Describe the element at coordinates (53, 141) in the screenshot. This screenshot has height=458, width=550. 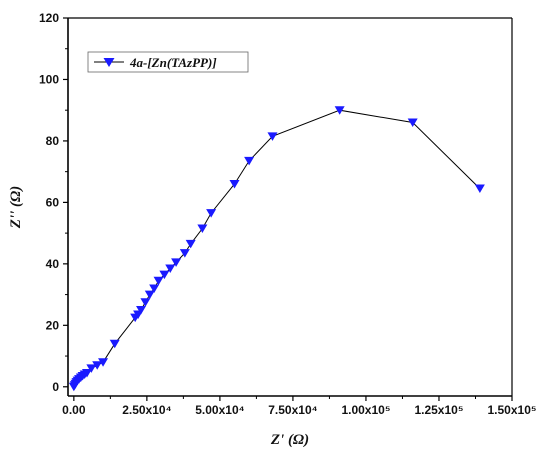
I see `y-tick-label: 80` at that location.